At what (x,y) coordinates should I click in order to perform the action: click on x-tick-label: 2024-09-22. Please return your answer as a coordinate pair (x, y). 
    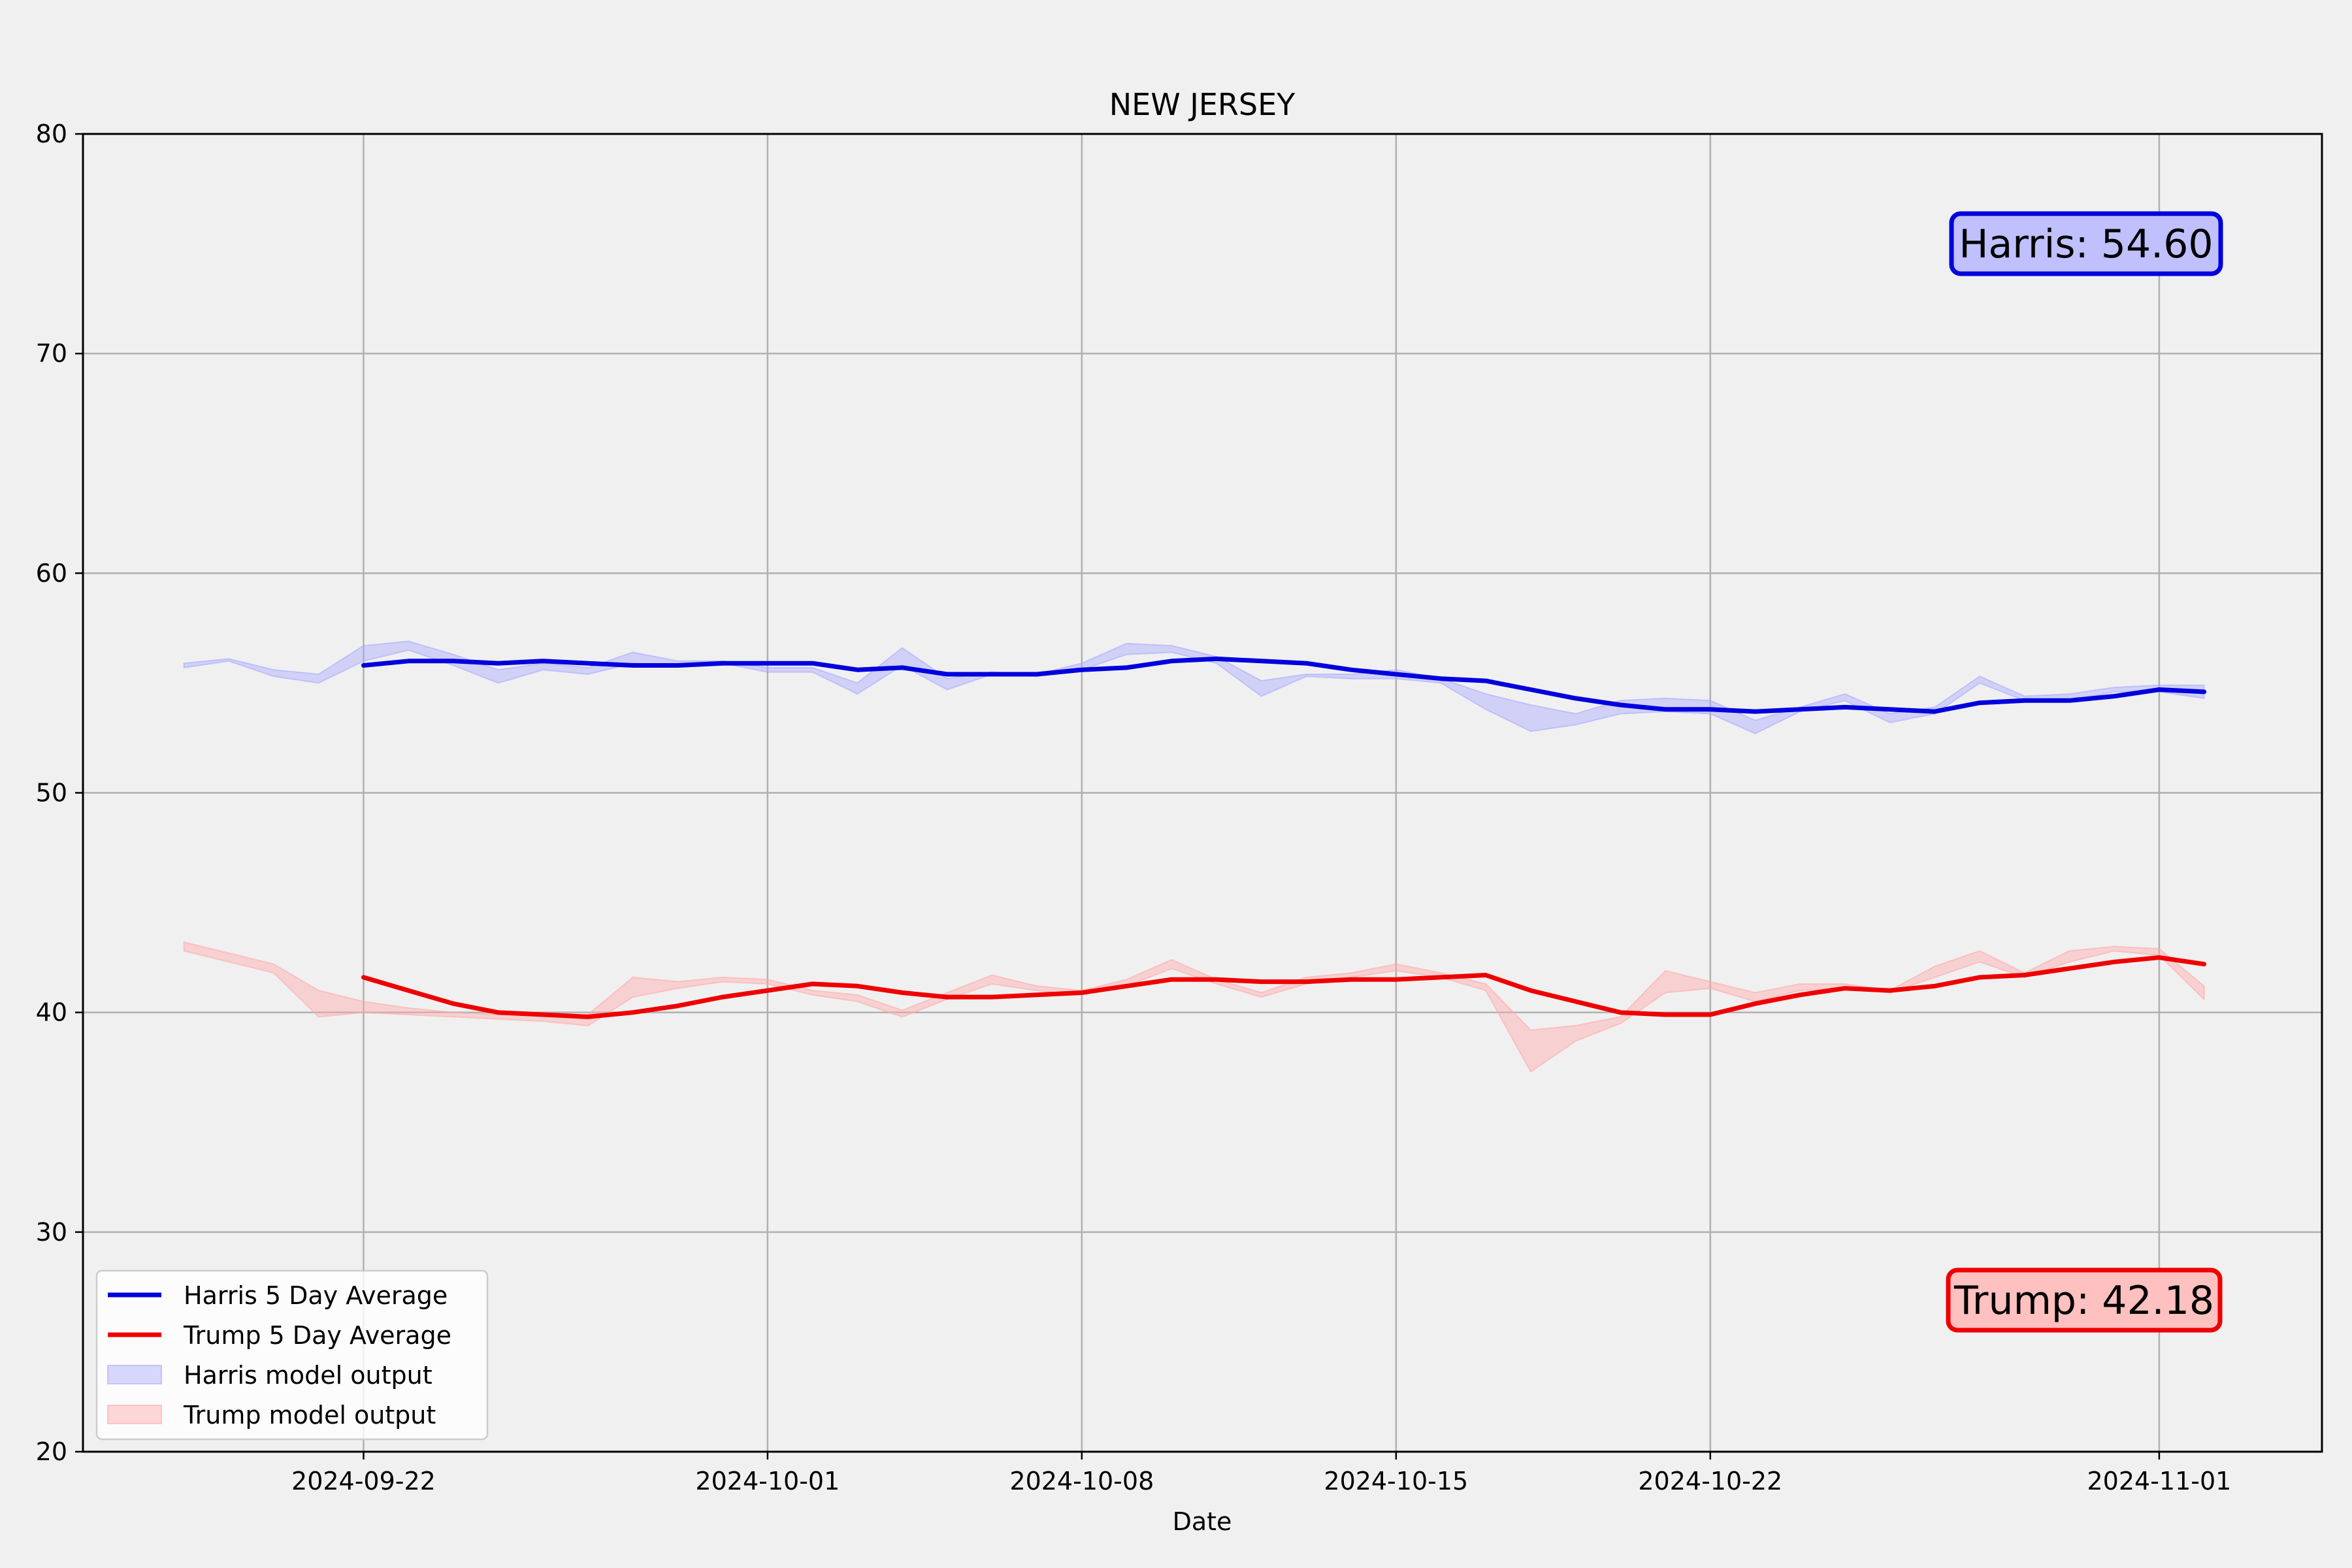
    Looking at the image, I should click on (363, 1481).